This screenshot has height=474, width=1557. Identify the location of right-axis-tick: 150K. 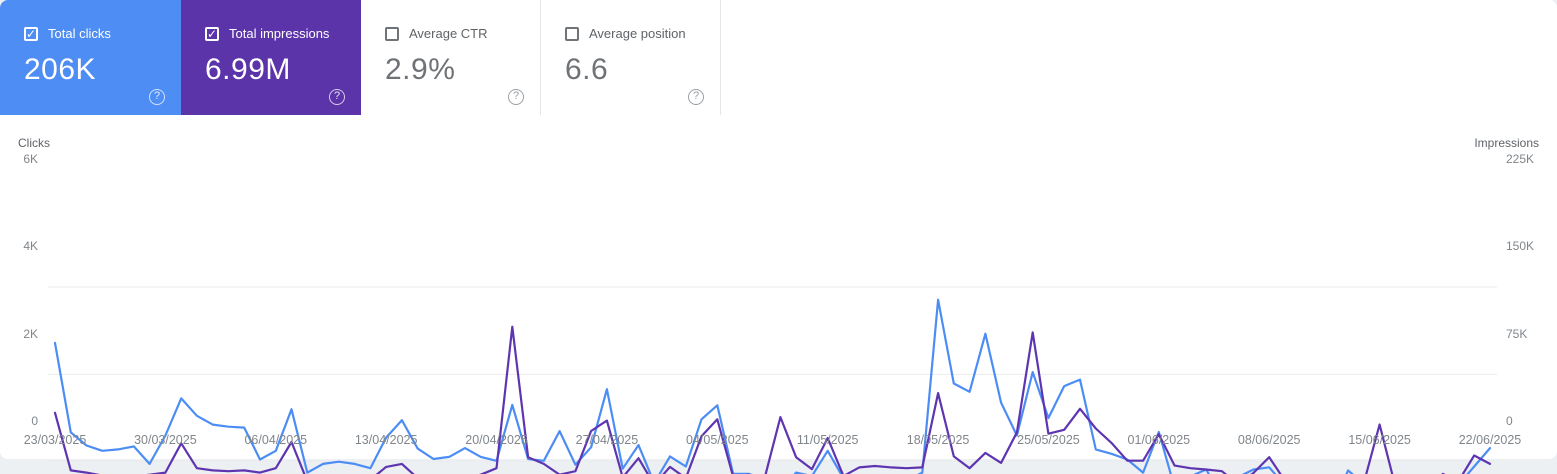
(1520, 246).